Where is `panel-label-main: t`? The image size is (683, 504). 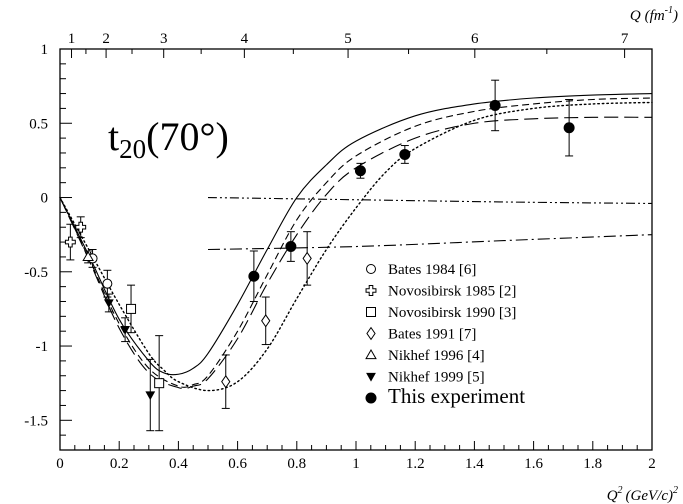
panel-label-main: t is located at coordinates (113, 136).